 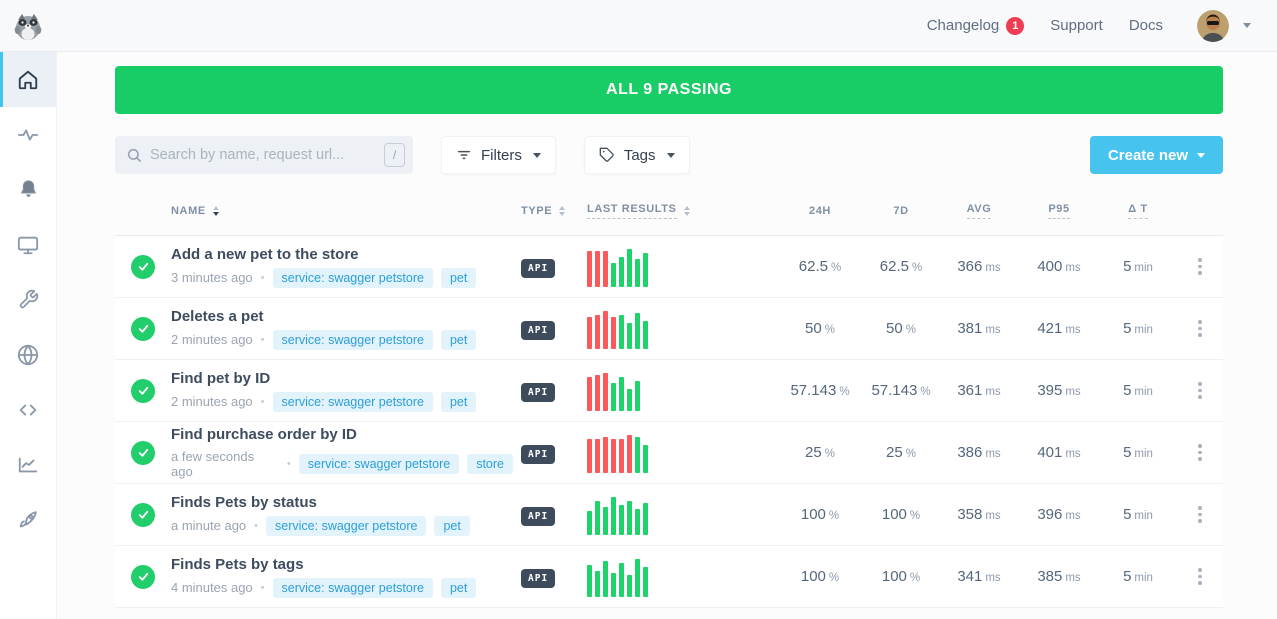 I want to click on sort-name-control, so click(x=215, y=210).